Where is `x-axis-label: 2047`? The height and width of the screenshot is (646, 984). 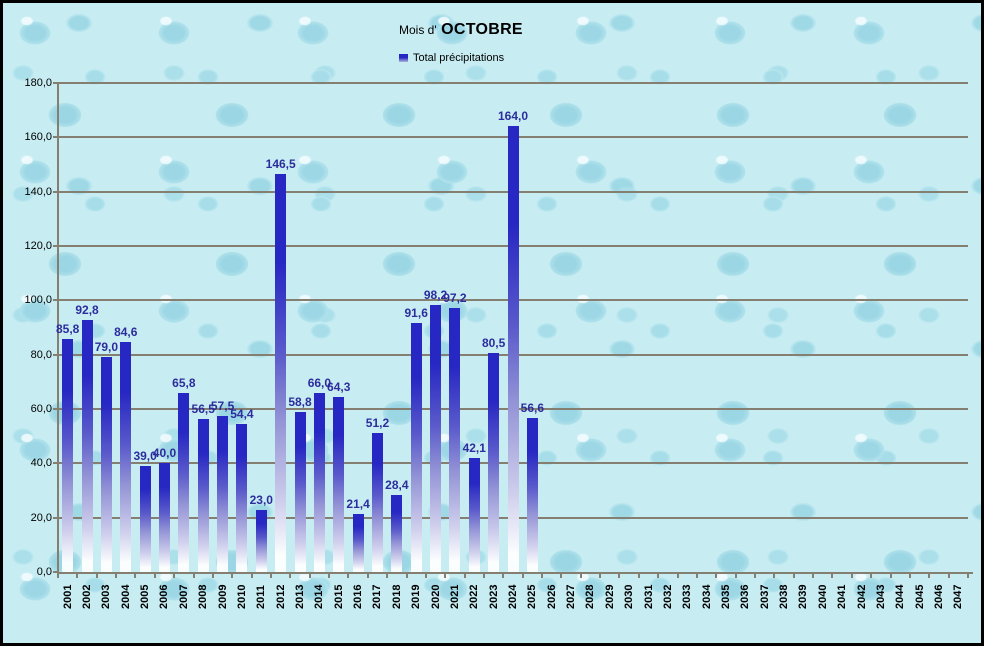 x-axis-label: 2047 is located at coordinates (958, 596).